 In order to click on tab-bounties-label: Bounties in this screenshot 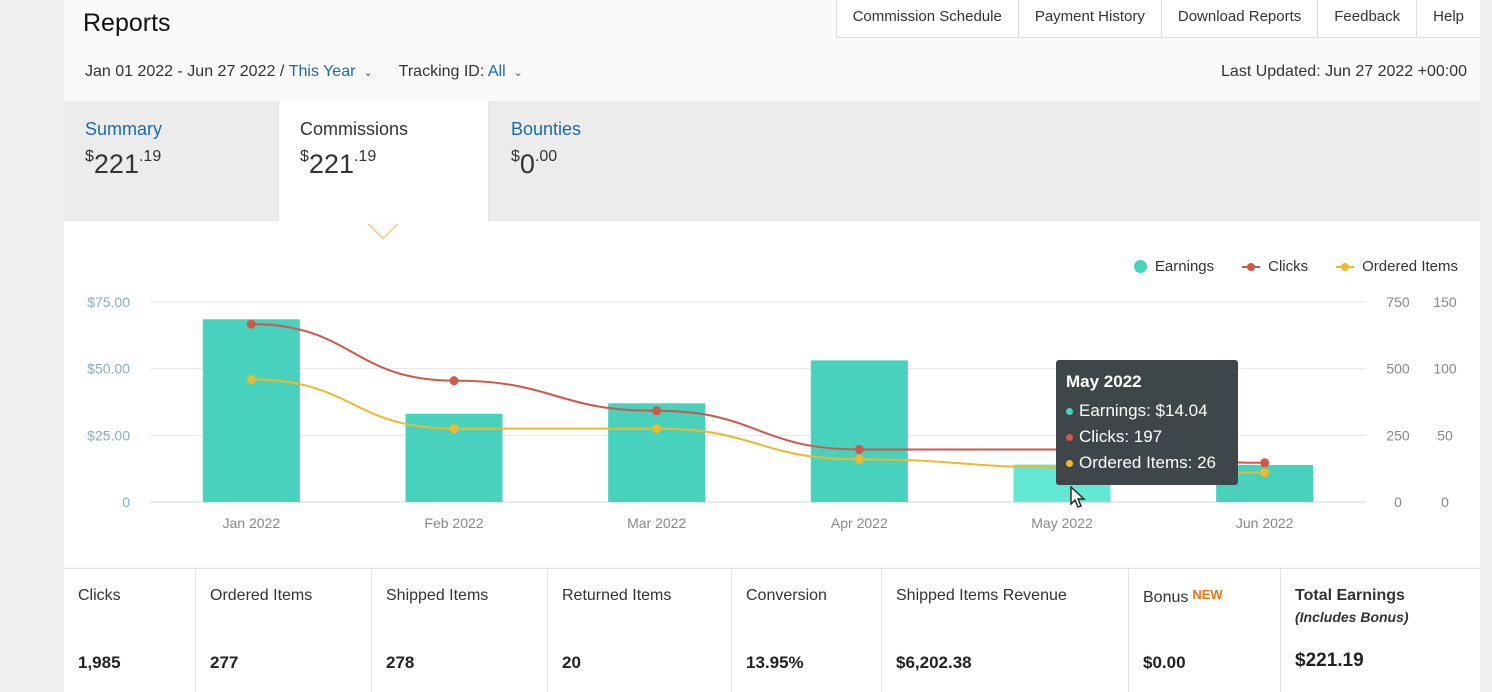, I will do `click(546, 129)`.